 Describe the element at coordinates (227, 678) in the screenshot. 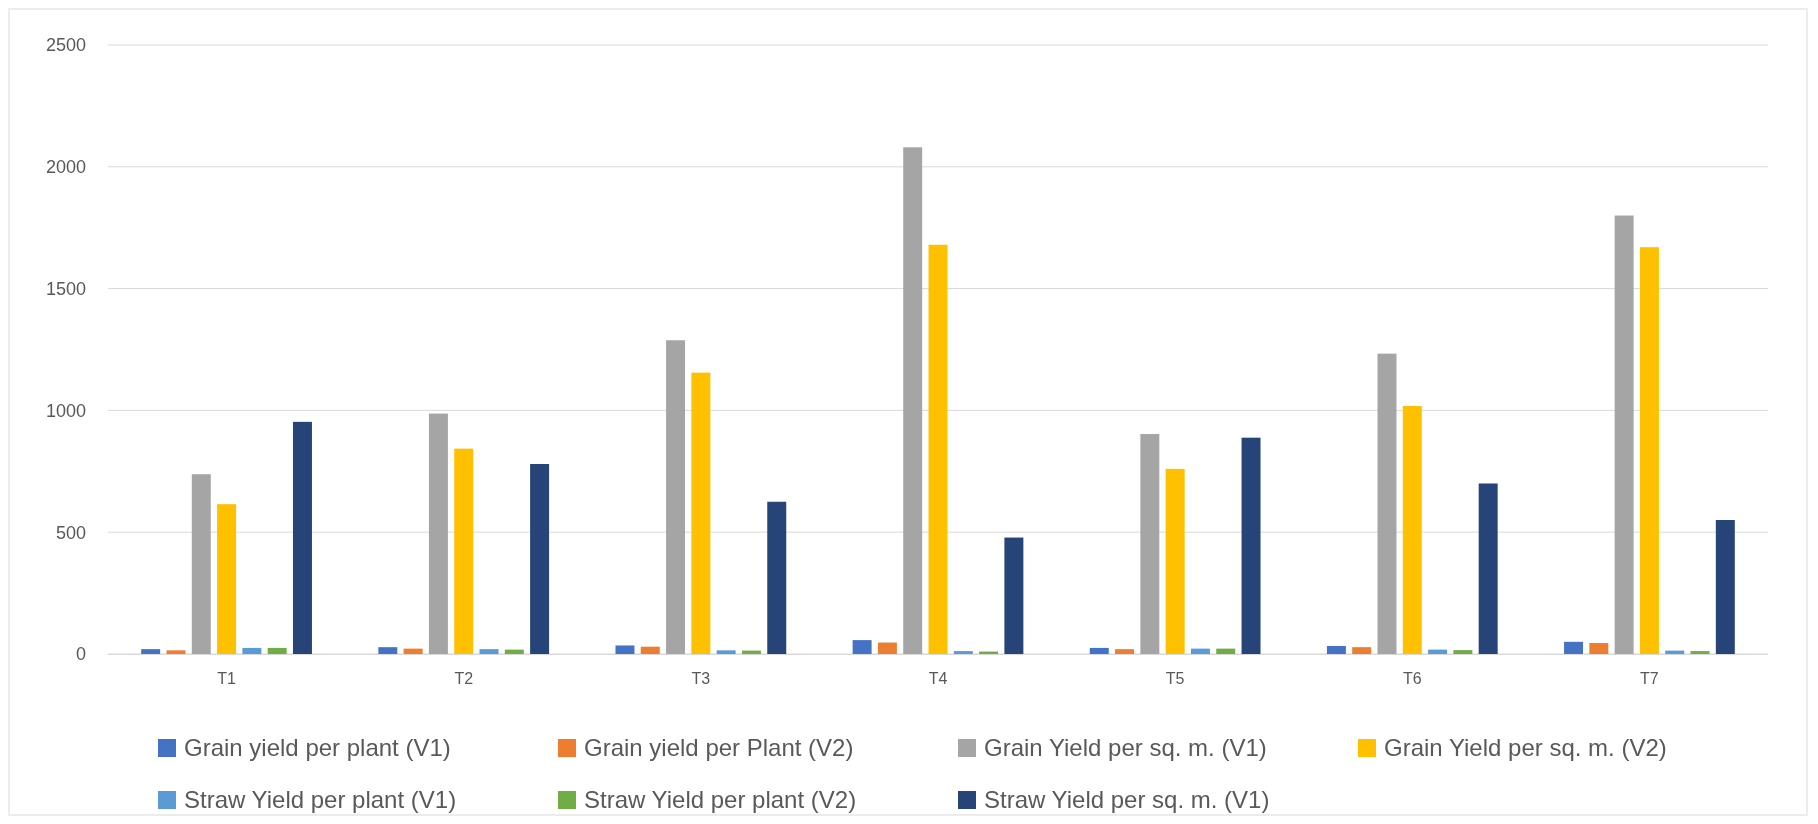

I see `x-tick-label: T1` at that location.